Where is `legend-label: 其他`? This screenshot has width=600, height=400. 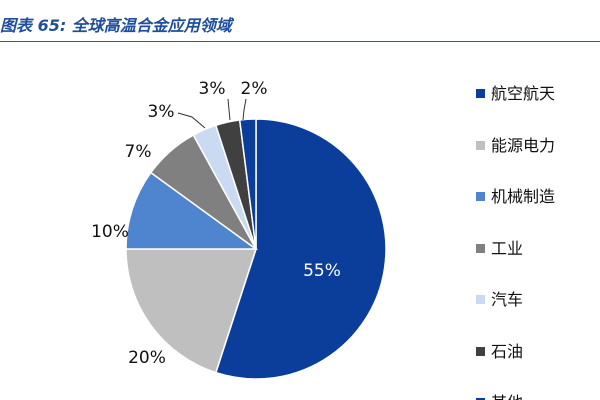
legend-label: 其他 is located at coordinates (507, 396).